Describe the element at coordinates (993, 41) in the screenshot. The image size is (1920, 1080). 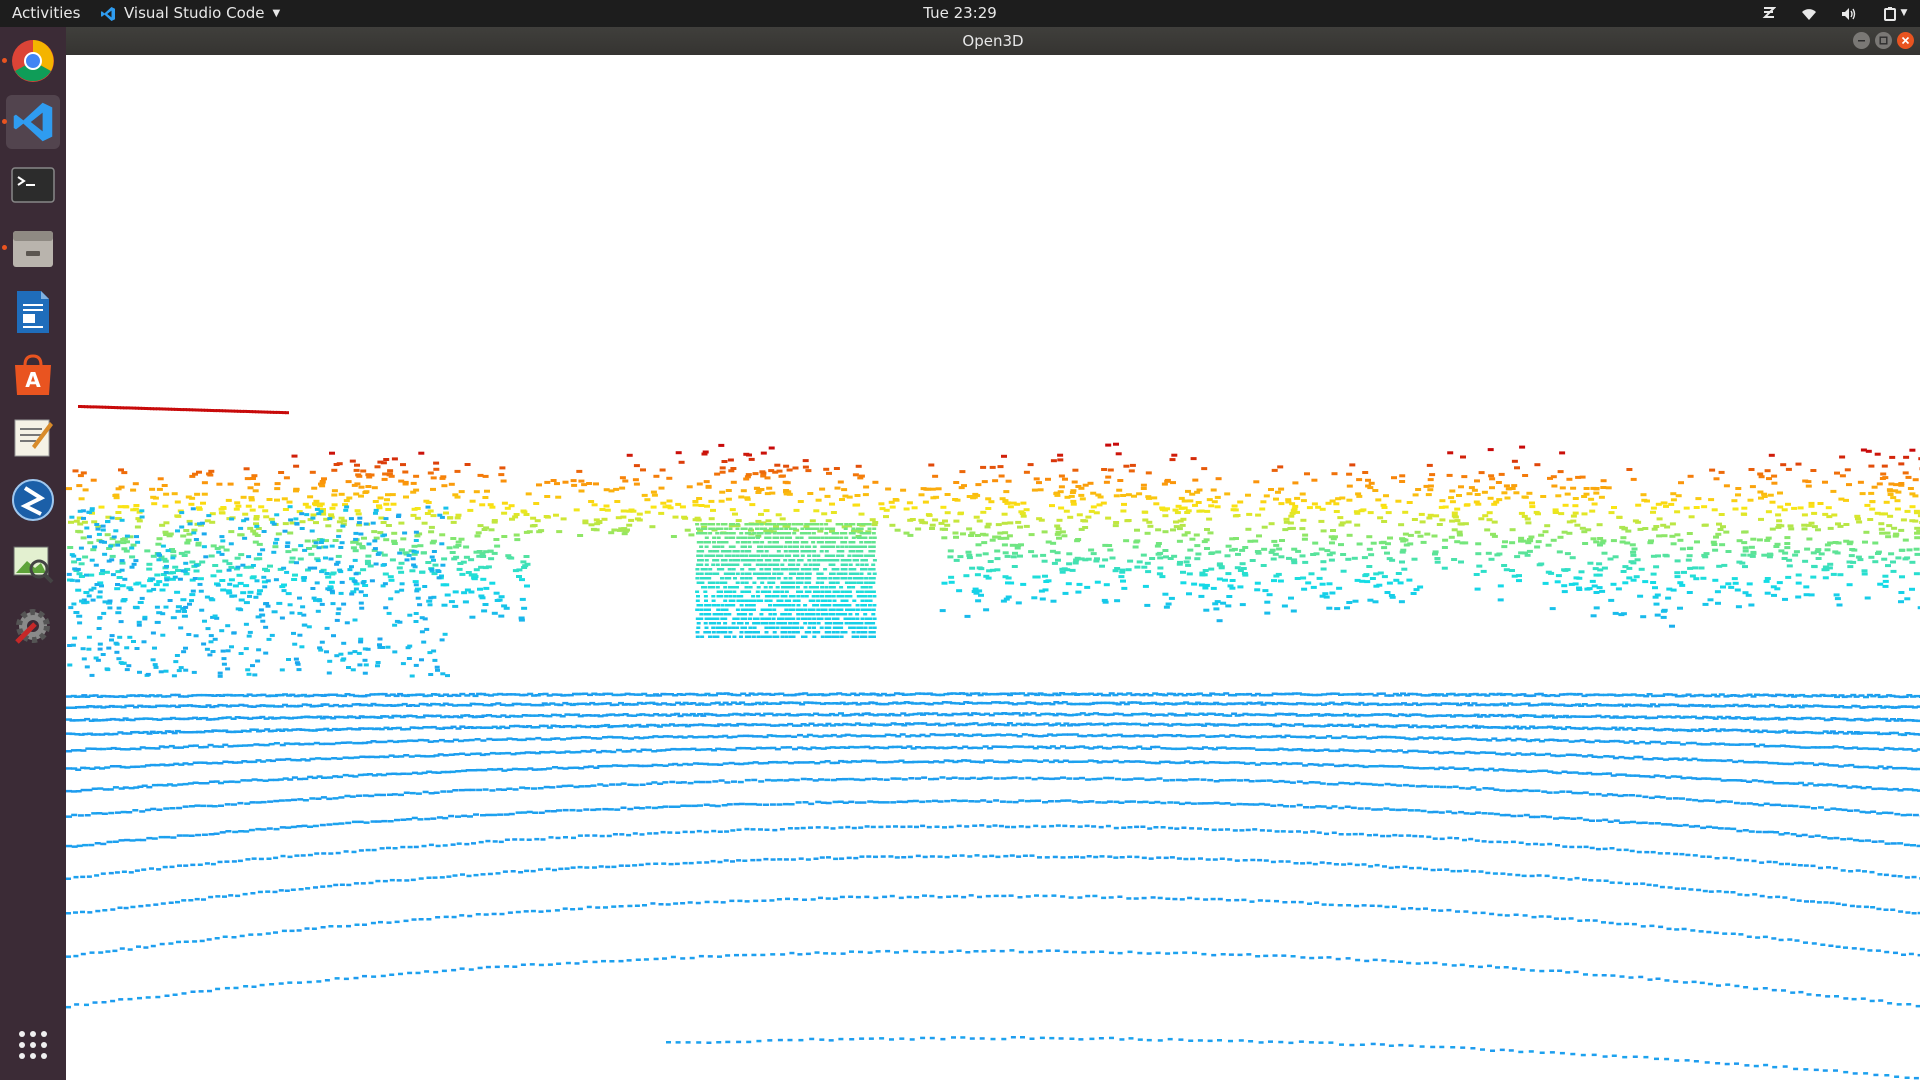
I see `window-titlebar: Open3D` at that location.